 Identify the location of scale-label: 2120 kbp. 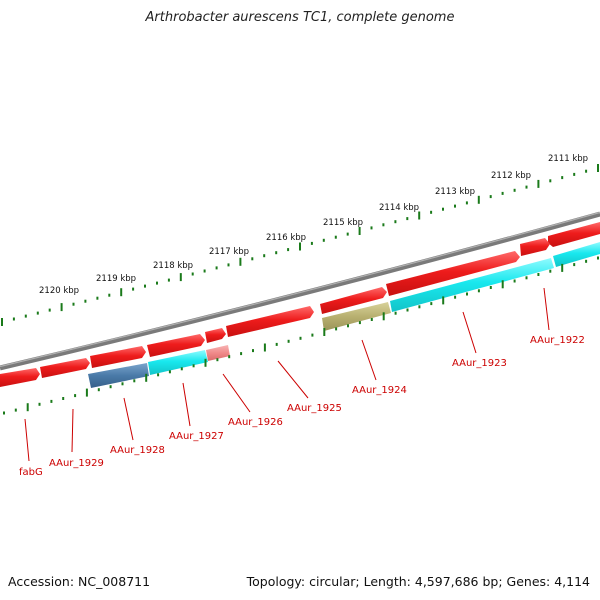
(59, 291).